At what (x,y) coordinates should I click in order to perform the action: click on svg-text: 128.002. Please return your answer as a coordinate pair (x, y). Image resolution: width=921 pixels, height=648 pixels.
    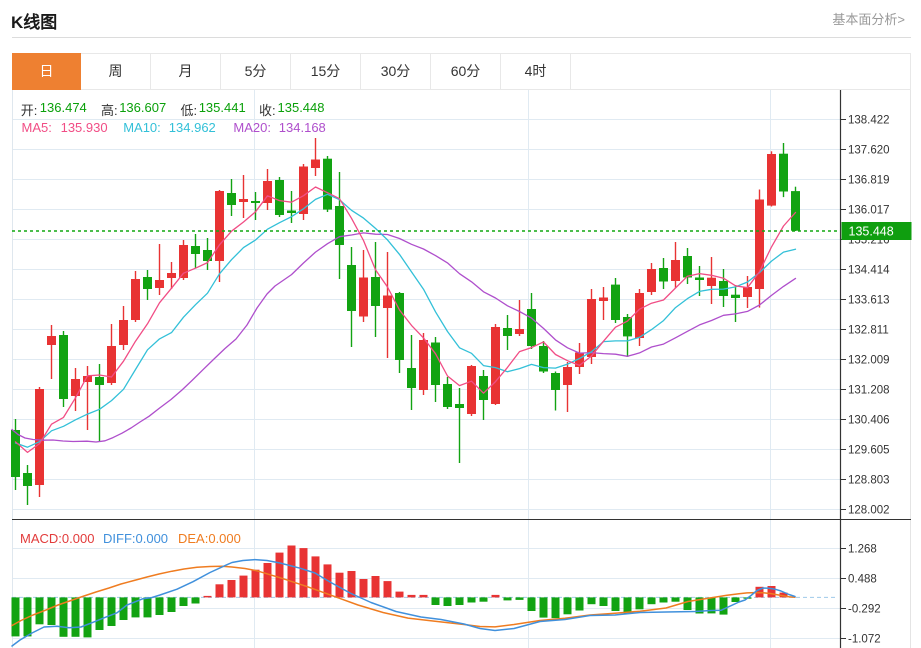
    Looking at the image, I should click on (869, 511).